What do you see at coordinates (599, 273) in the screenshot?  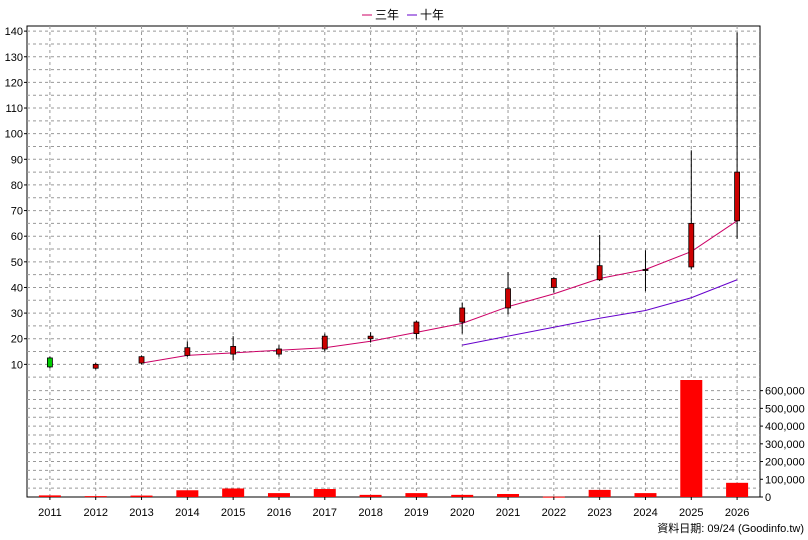 I see `candle-body-2023` at bounding box center [599, 273].